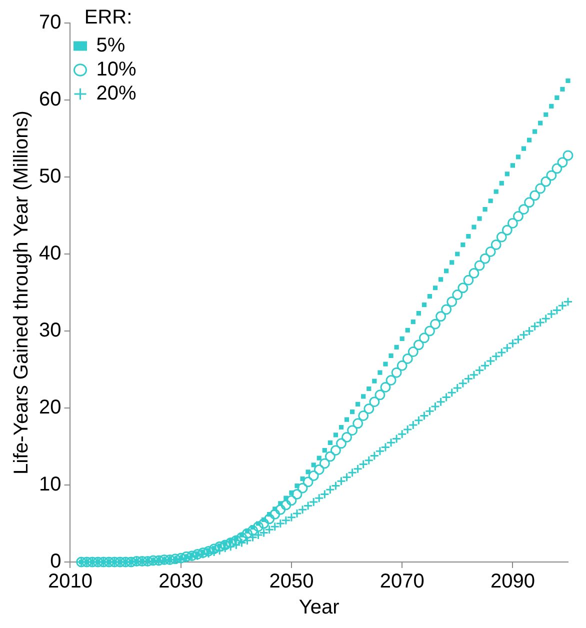 This screenshot has width=586, height=628. I want to click on x-tick-label: 2010, so click(70, 581).